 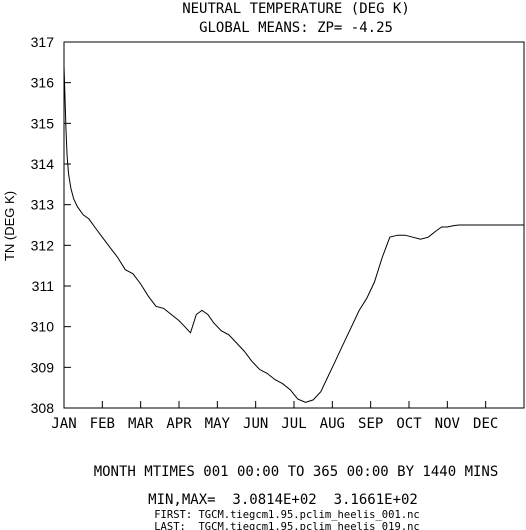 I want to click on y-tick-label: 313, so click(x=43, y=205).